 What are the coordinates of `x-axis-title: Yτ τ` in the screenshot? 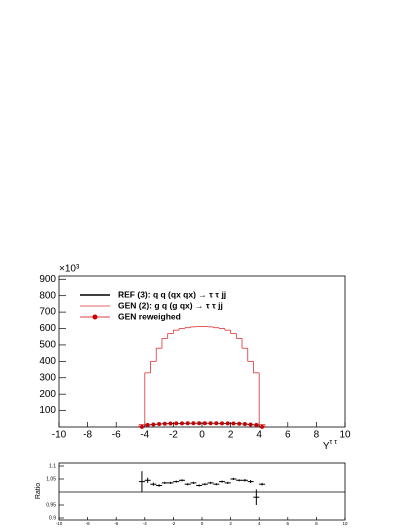 It's located at (330, 445).